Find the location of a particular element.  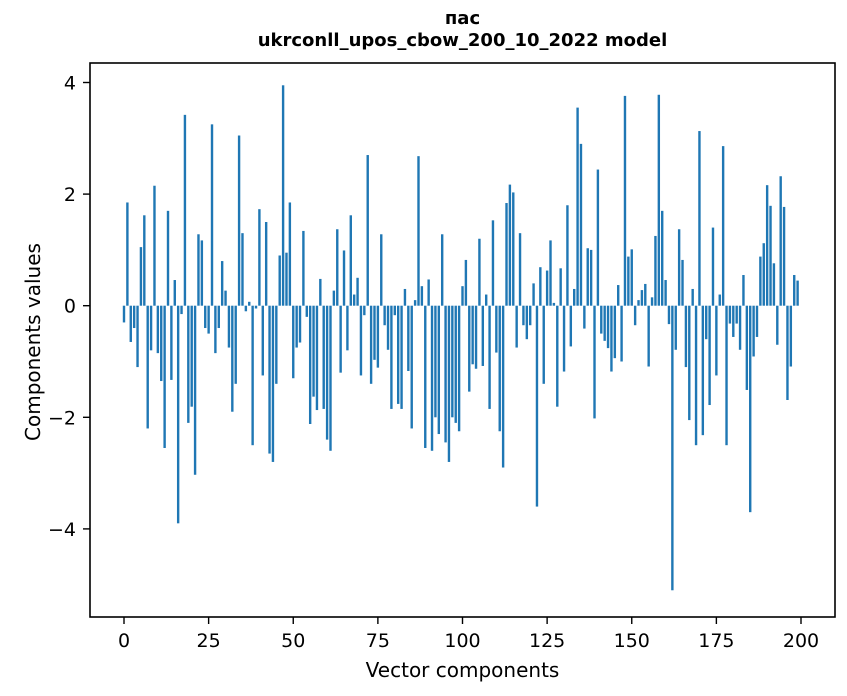

y-tick-label: 4 is located at coordinates (70, 84).